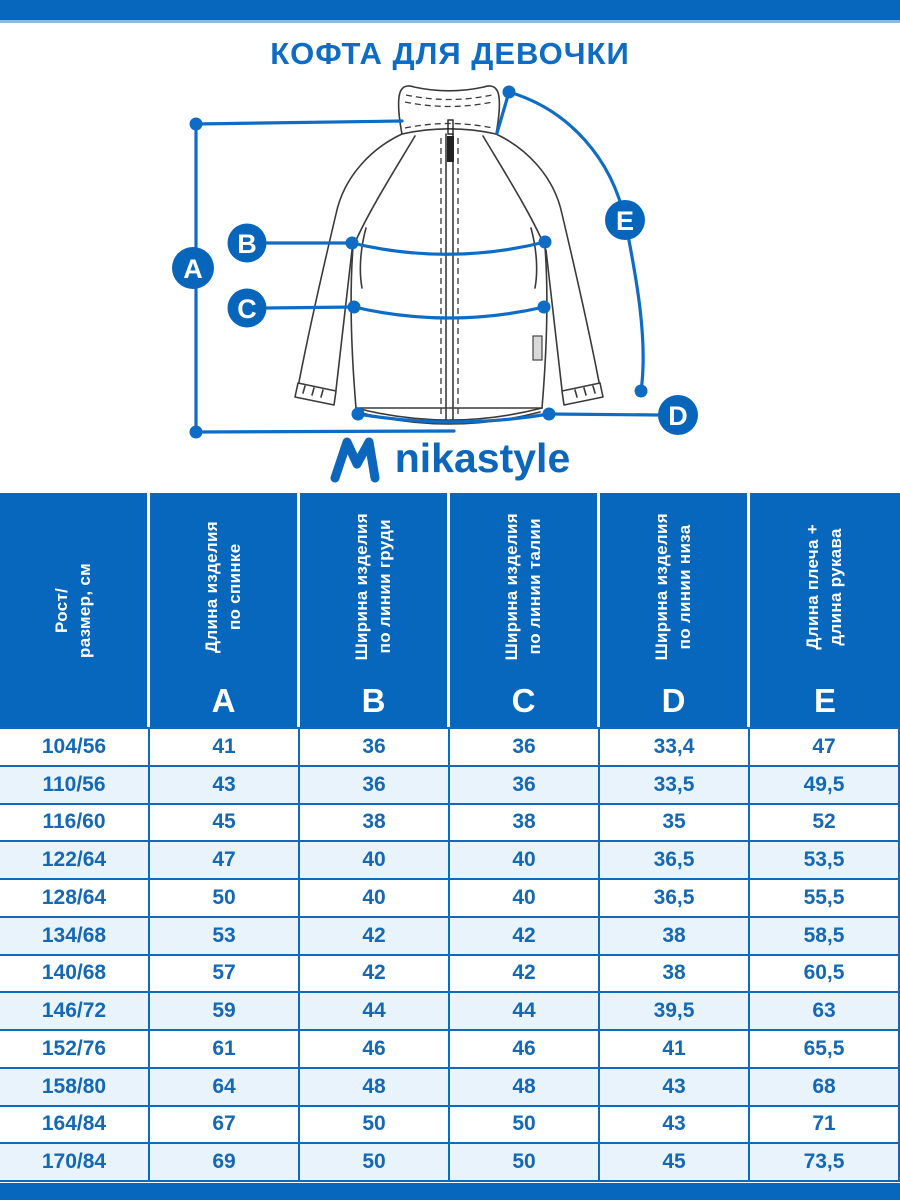 This screenshot has width=900, height=1200. I want to click on measure-badge-e: E, so click(625, 220).